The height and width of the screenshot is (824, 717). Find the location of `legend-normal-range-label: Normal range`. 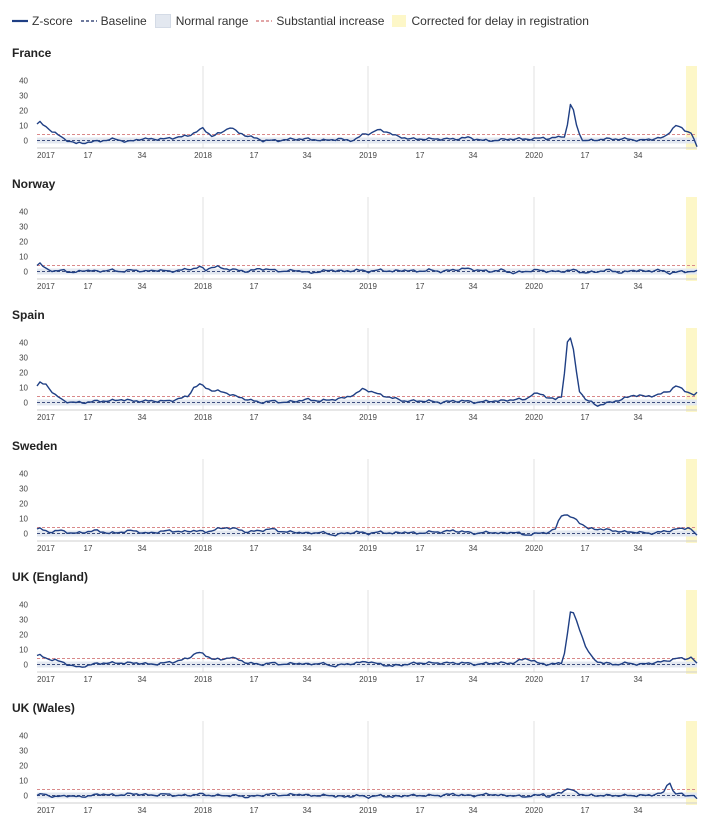

legend-normal-range-label: Normal range is located at coordinates (212, 21).